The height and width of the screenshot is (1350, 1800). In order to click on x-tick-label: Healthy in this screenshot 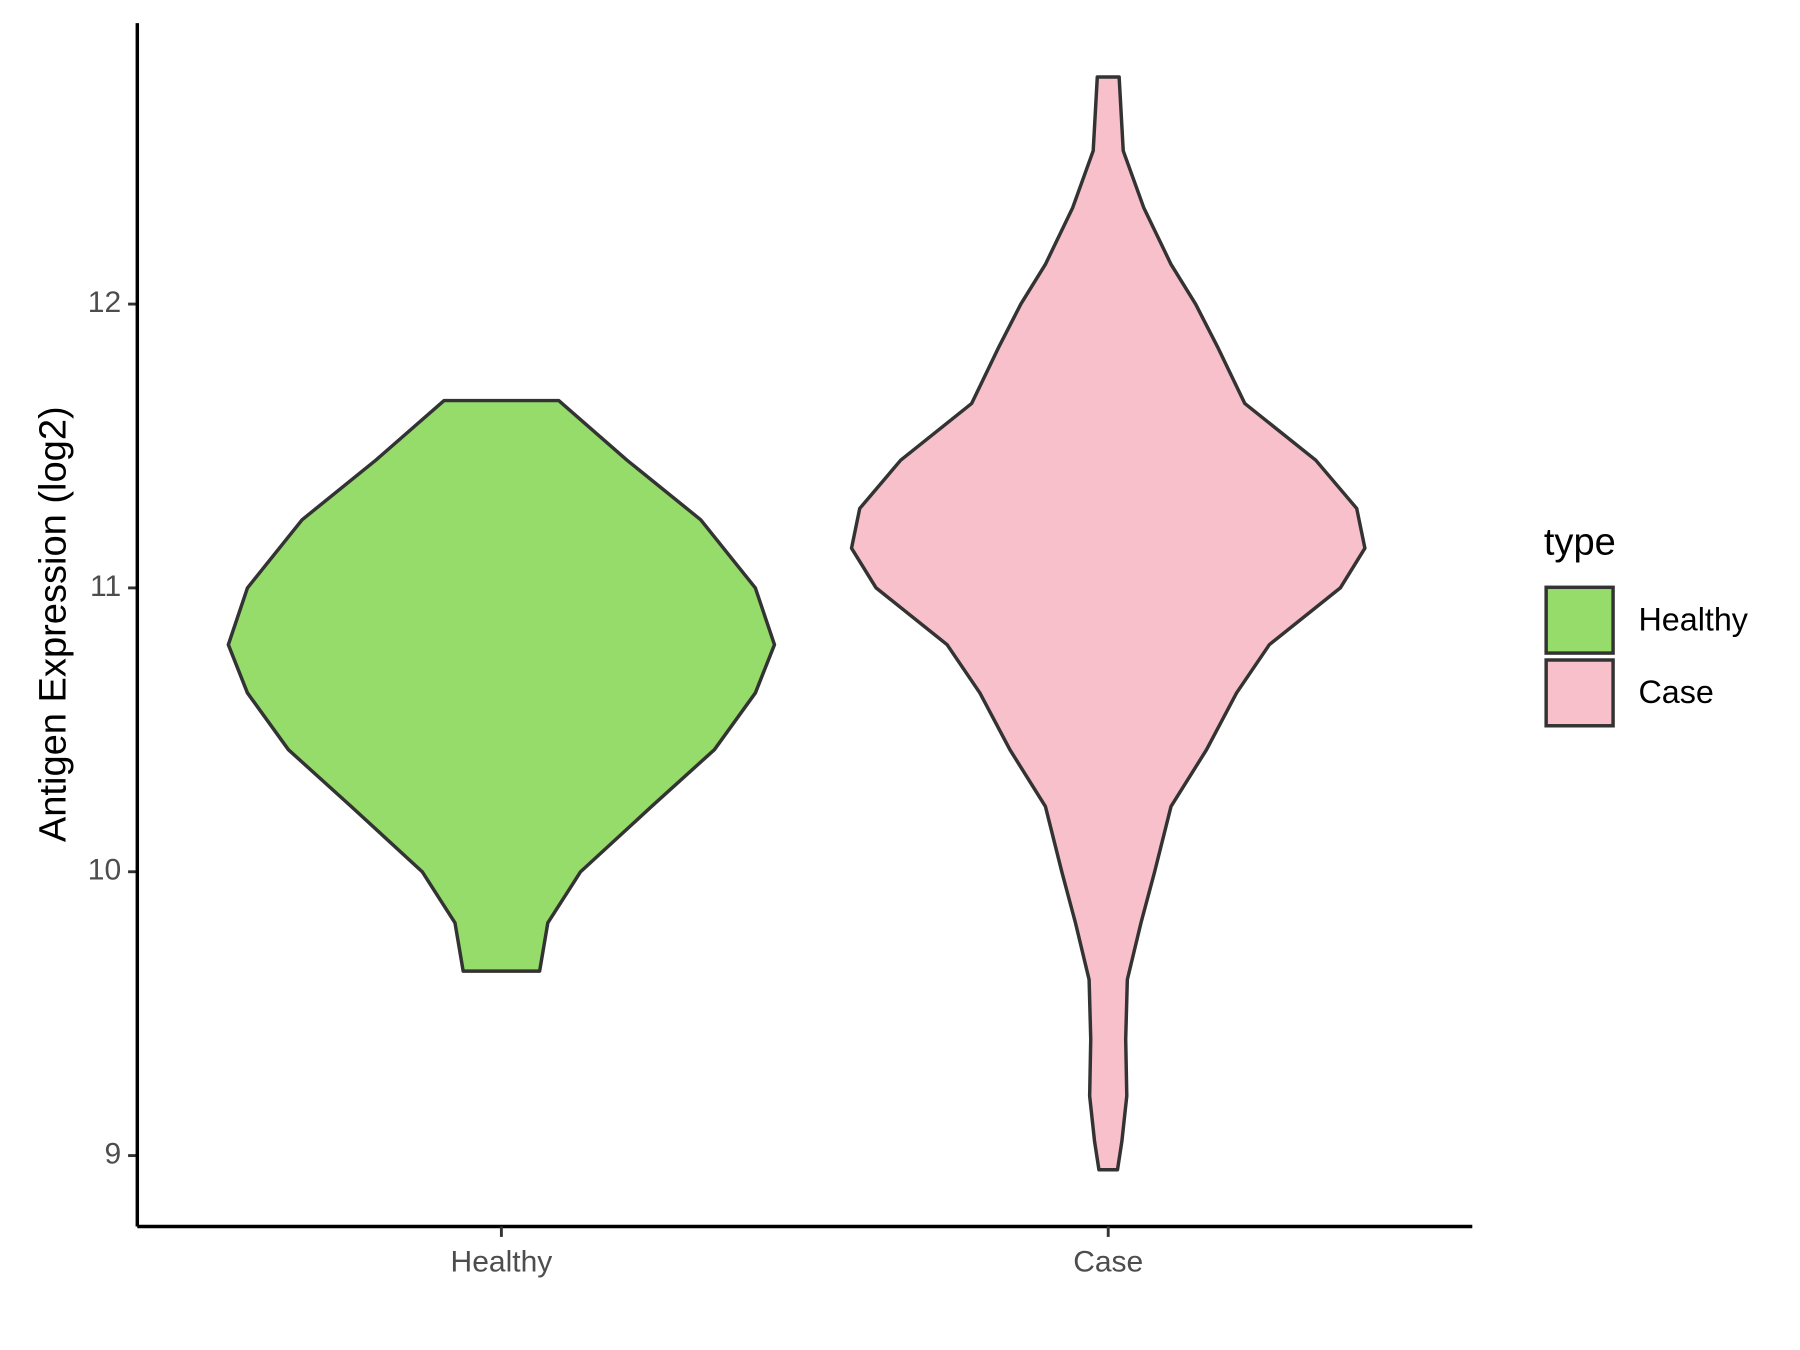, I will do `click(502, 1261)`.